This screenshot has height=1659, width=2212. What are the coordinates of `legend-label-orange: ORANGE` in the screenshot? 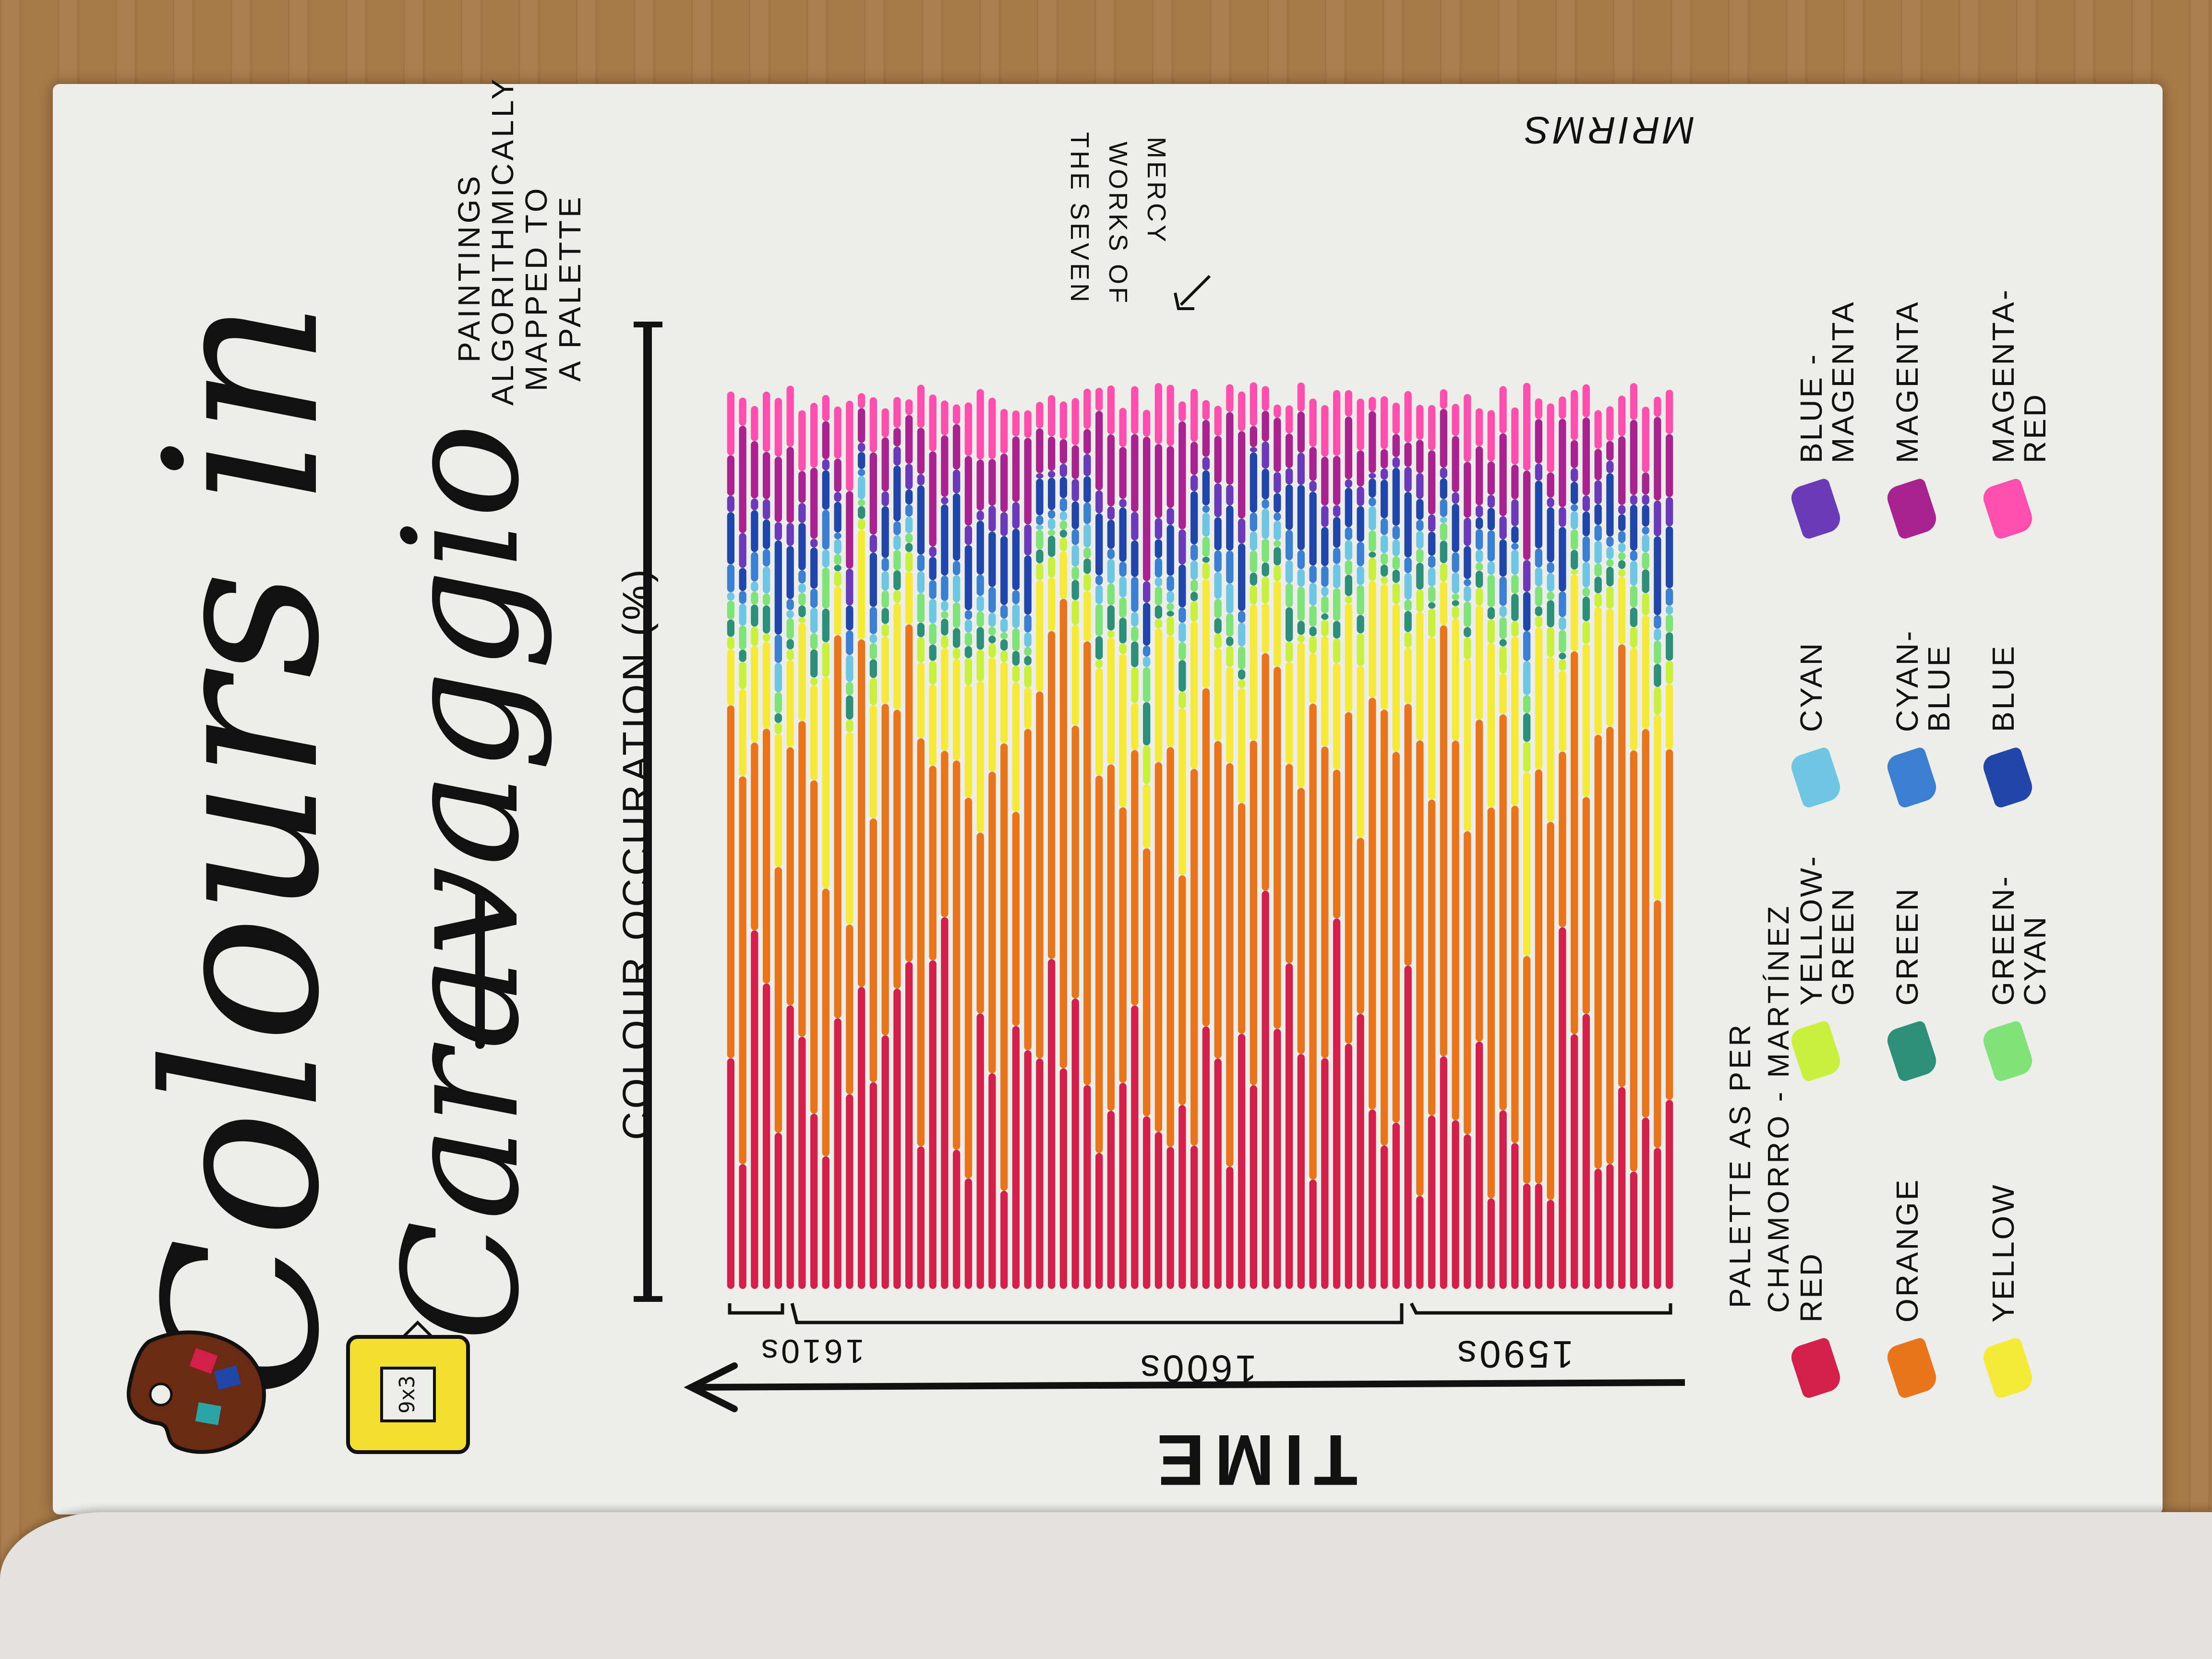 It's located at (1907, 1250).